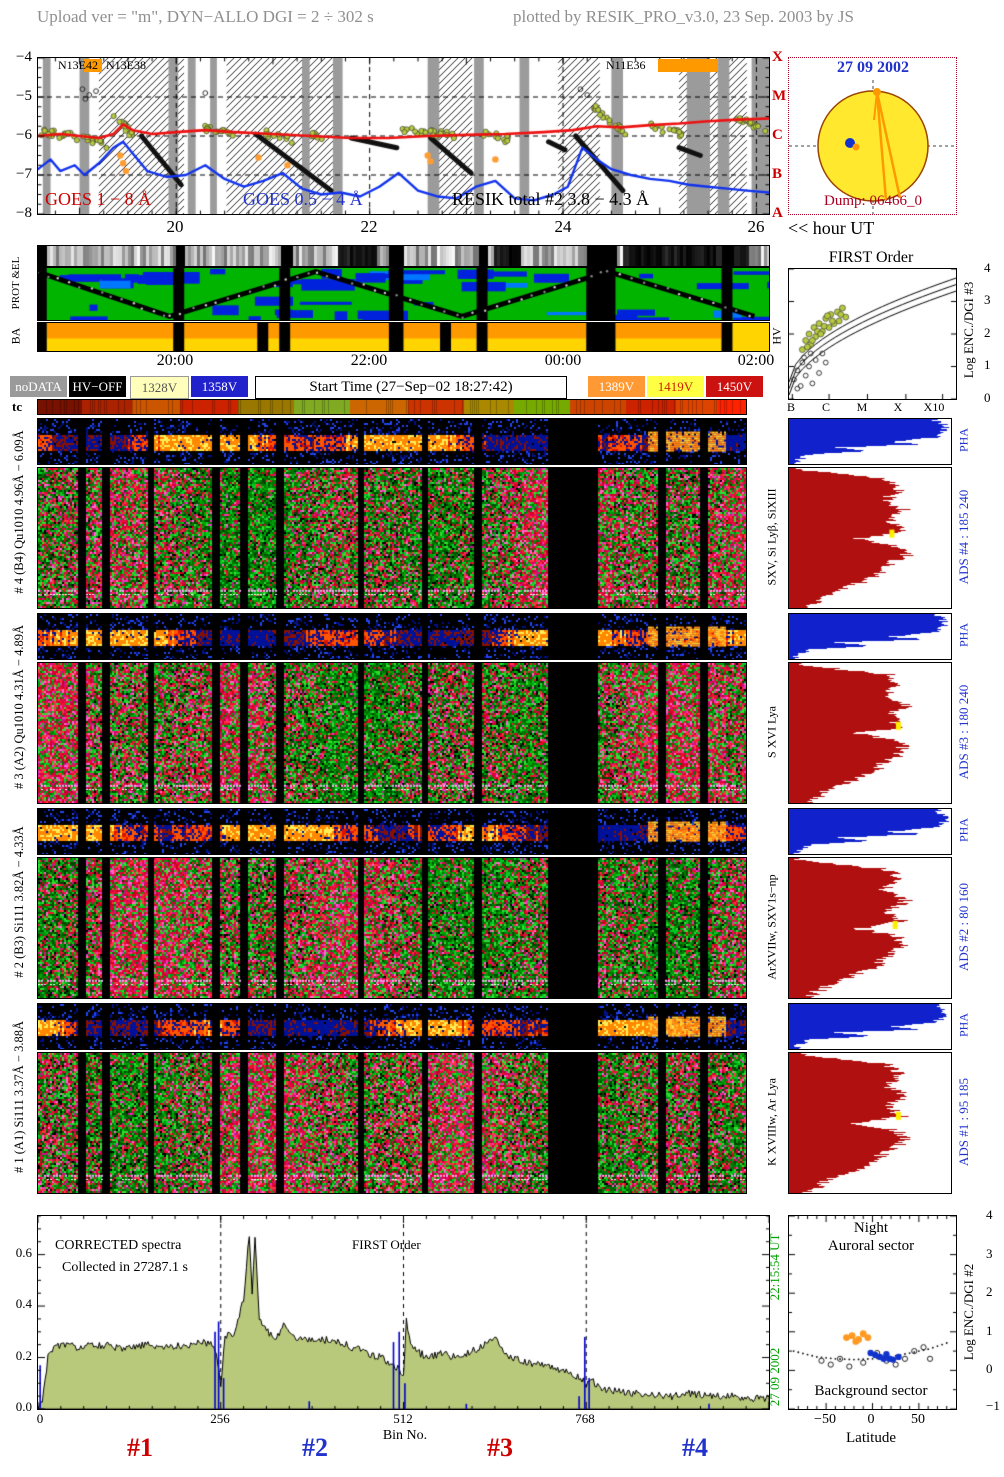  Describe the element at coordinates (987, 299) in the screenshot. I see `fo-ytick: 3` at that location.